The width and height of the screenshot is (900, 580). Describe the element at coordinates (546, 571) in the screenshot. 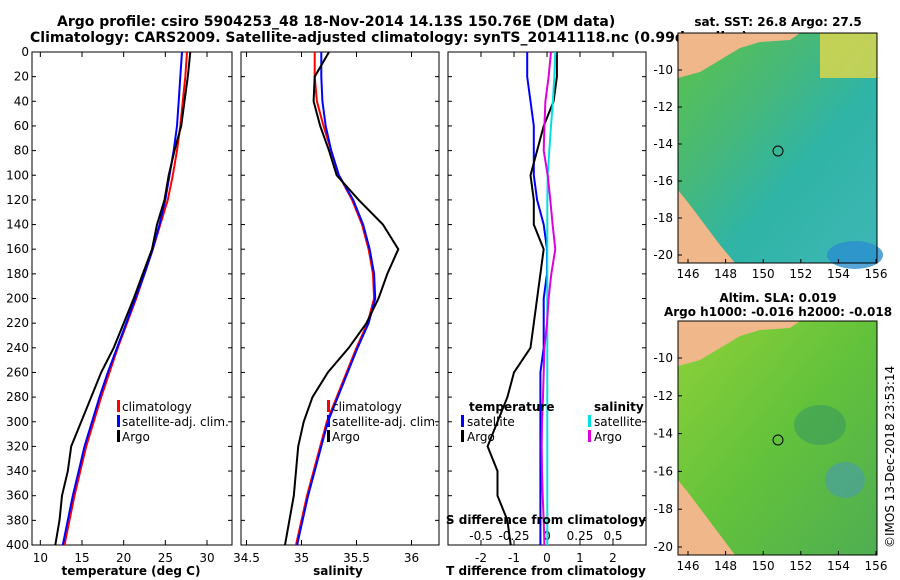

I see `difference-xlabel: T difference from climatology` at that location.